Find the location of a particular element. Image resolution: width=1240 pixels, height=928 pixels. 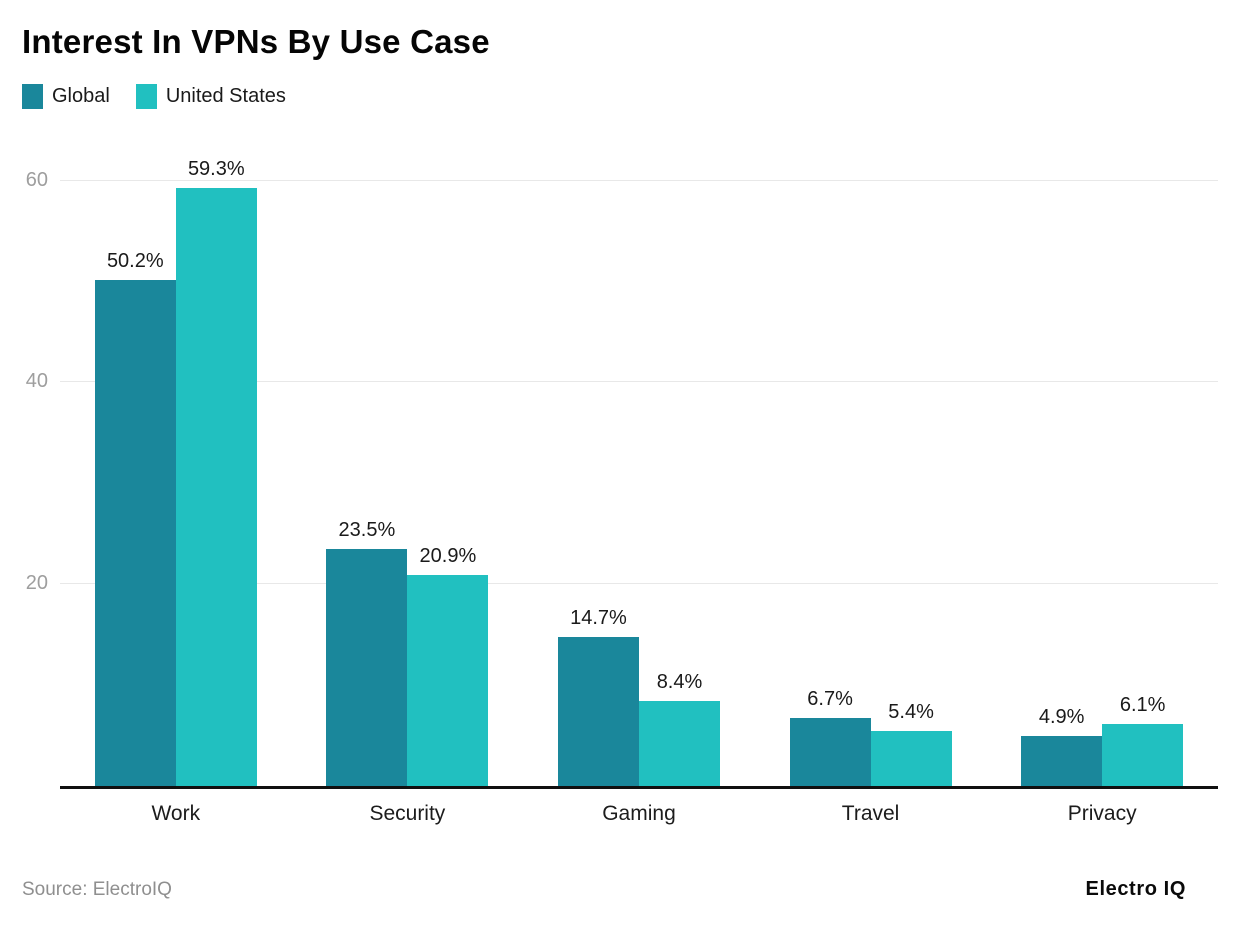

bar-value-label: 6.1% is located at coordinates (1142, 705).